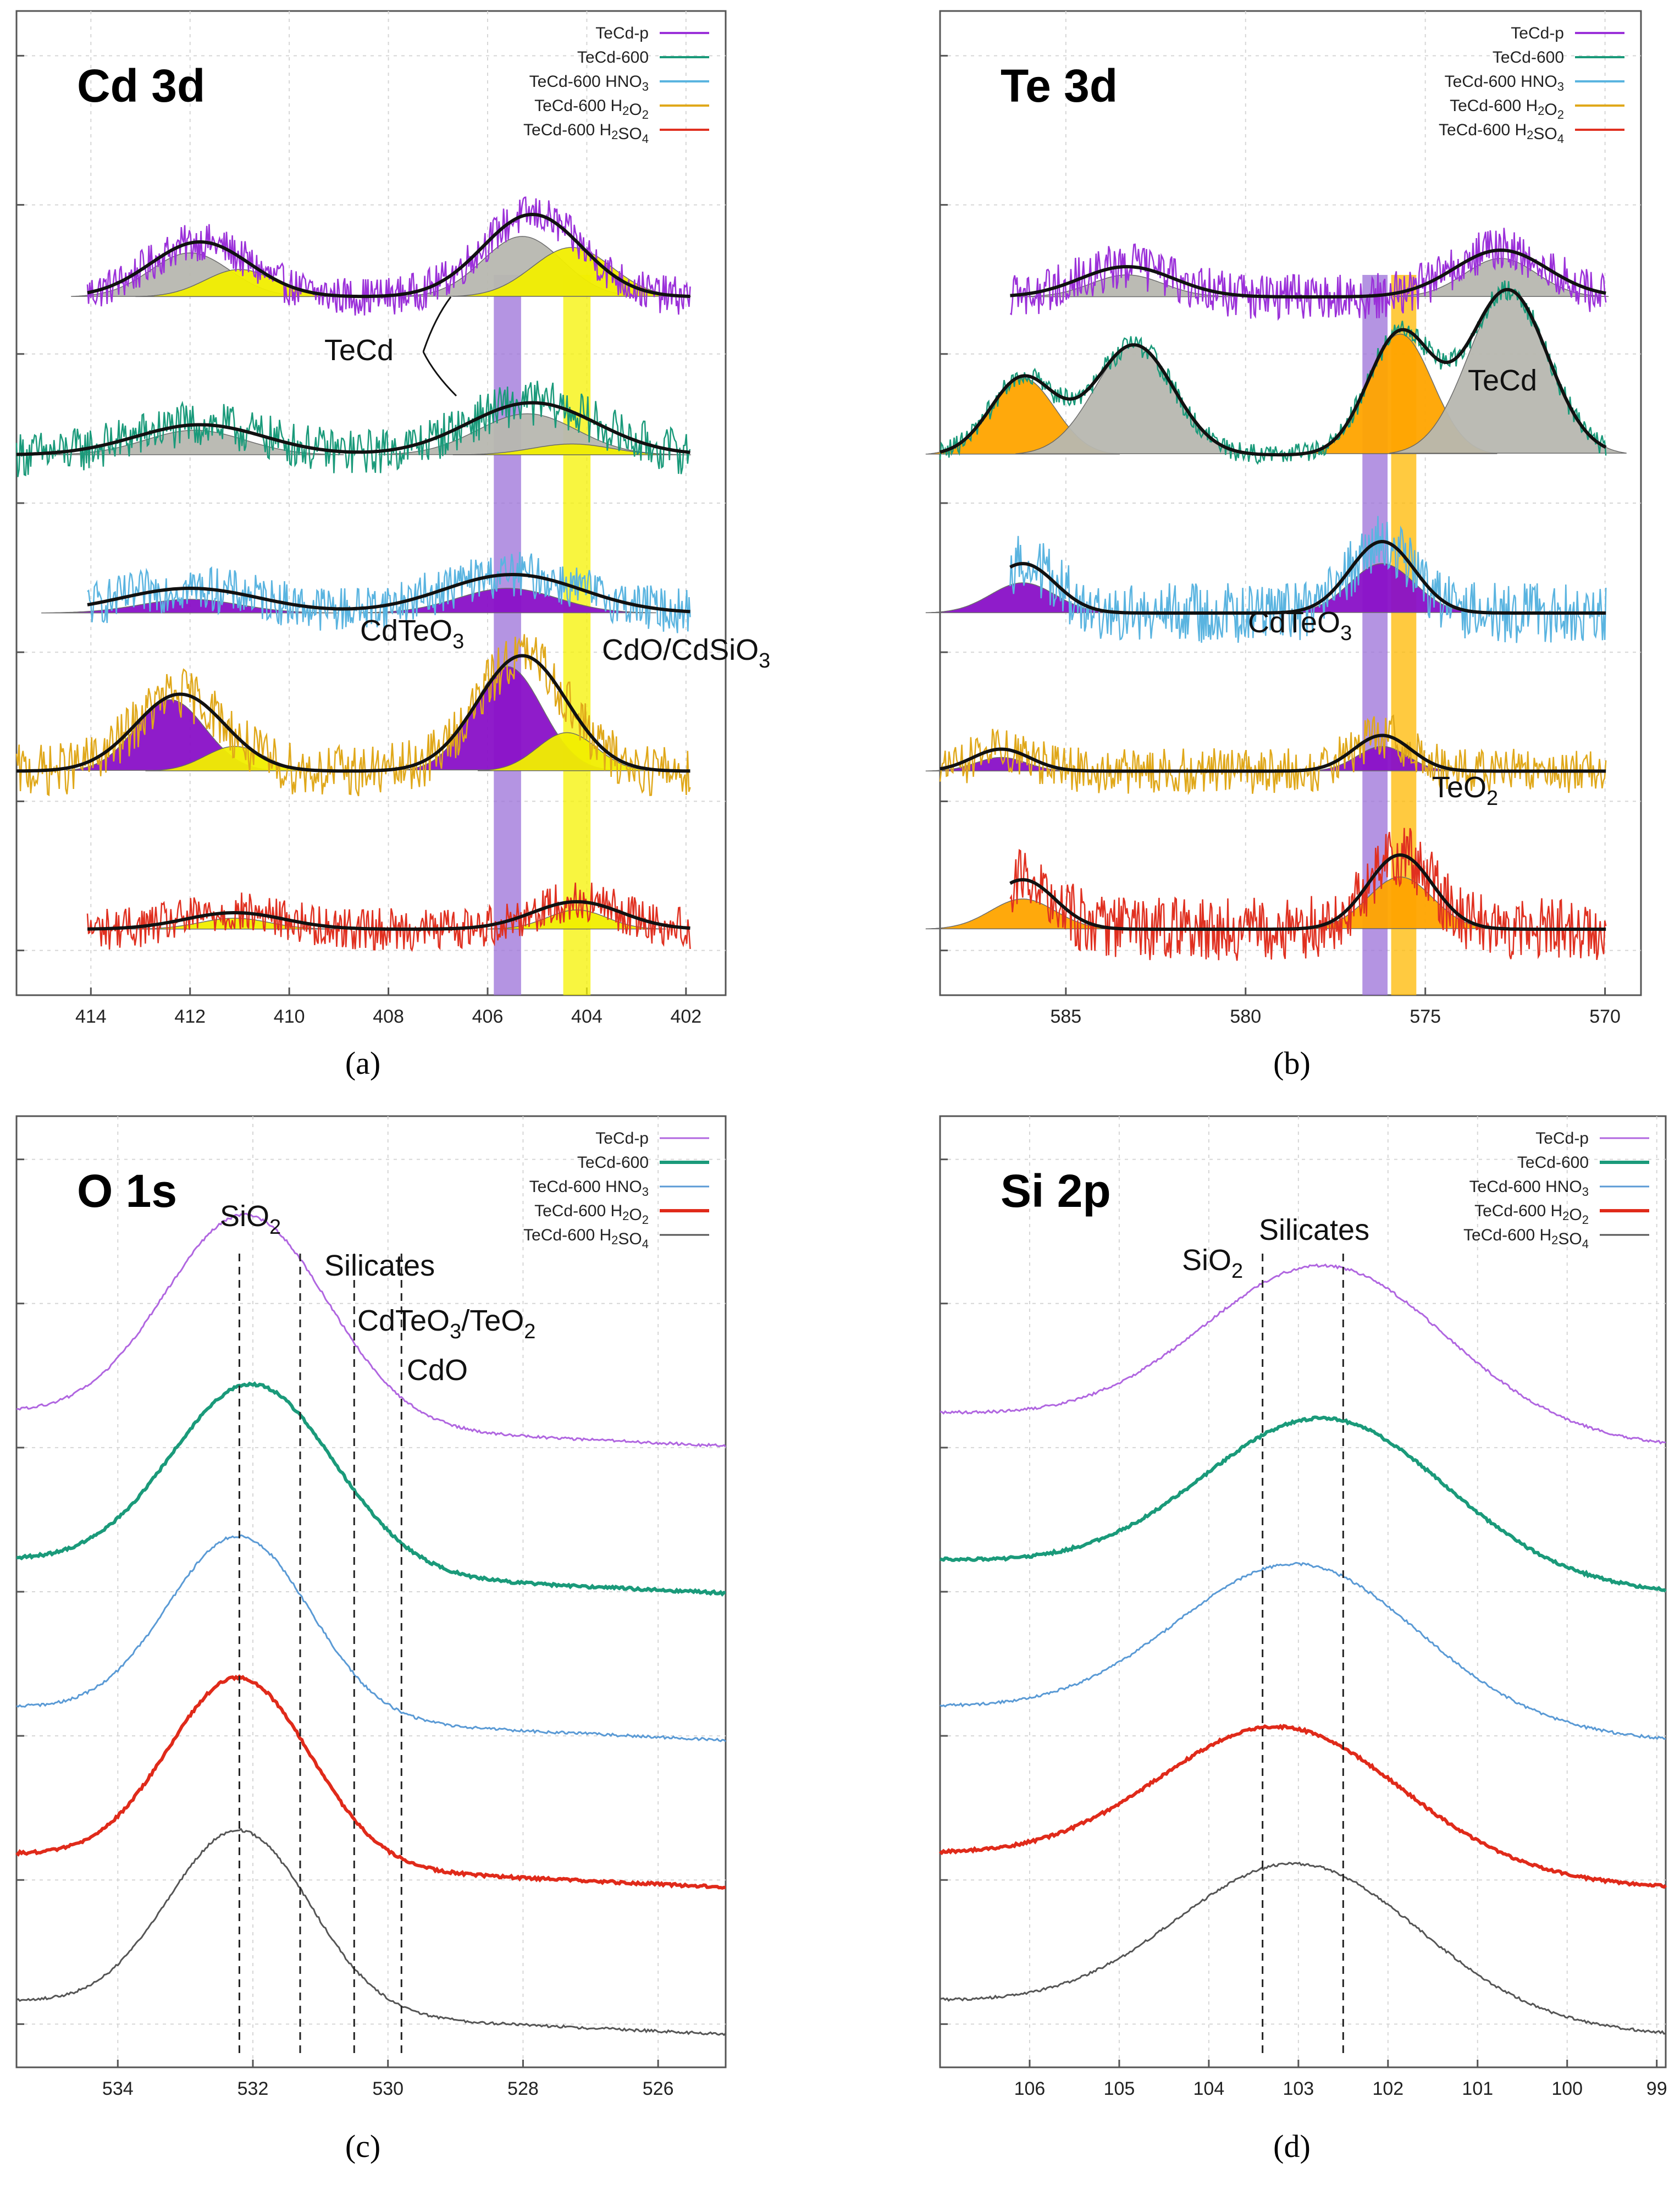 This screenshot has width=1680, height=2185. Describe the element at coordinates (1298, 2088) in the screenshot. I see `x-tick-label: 103` at that location.